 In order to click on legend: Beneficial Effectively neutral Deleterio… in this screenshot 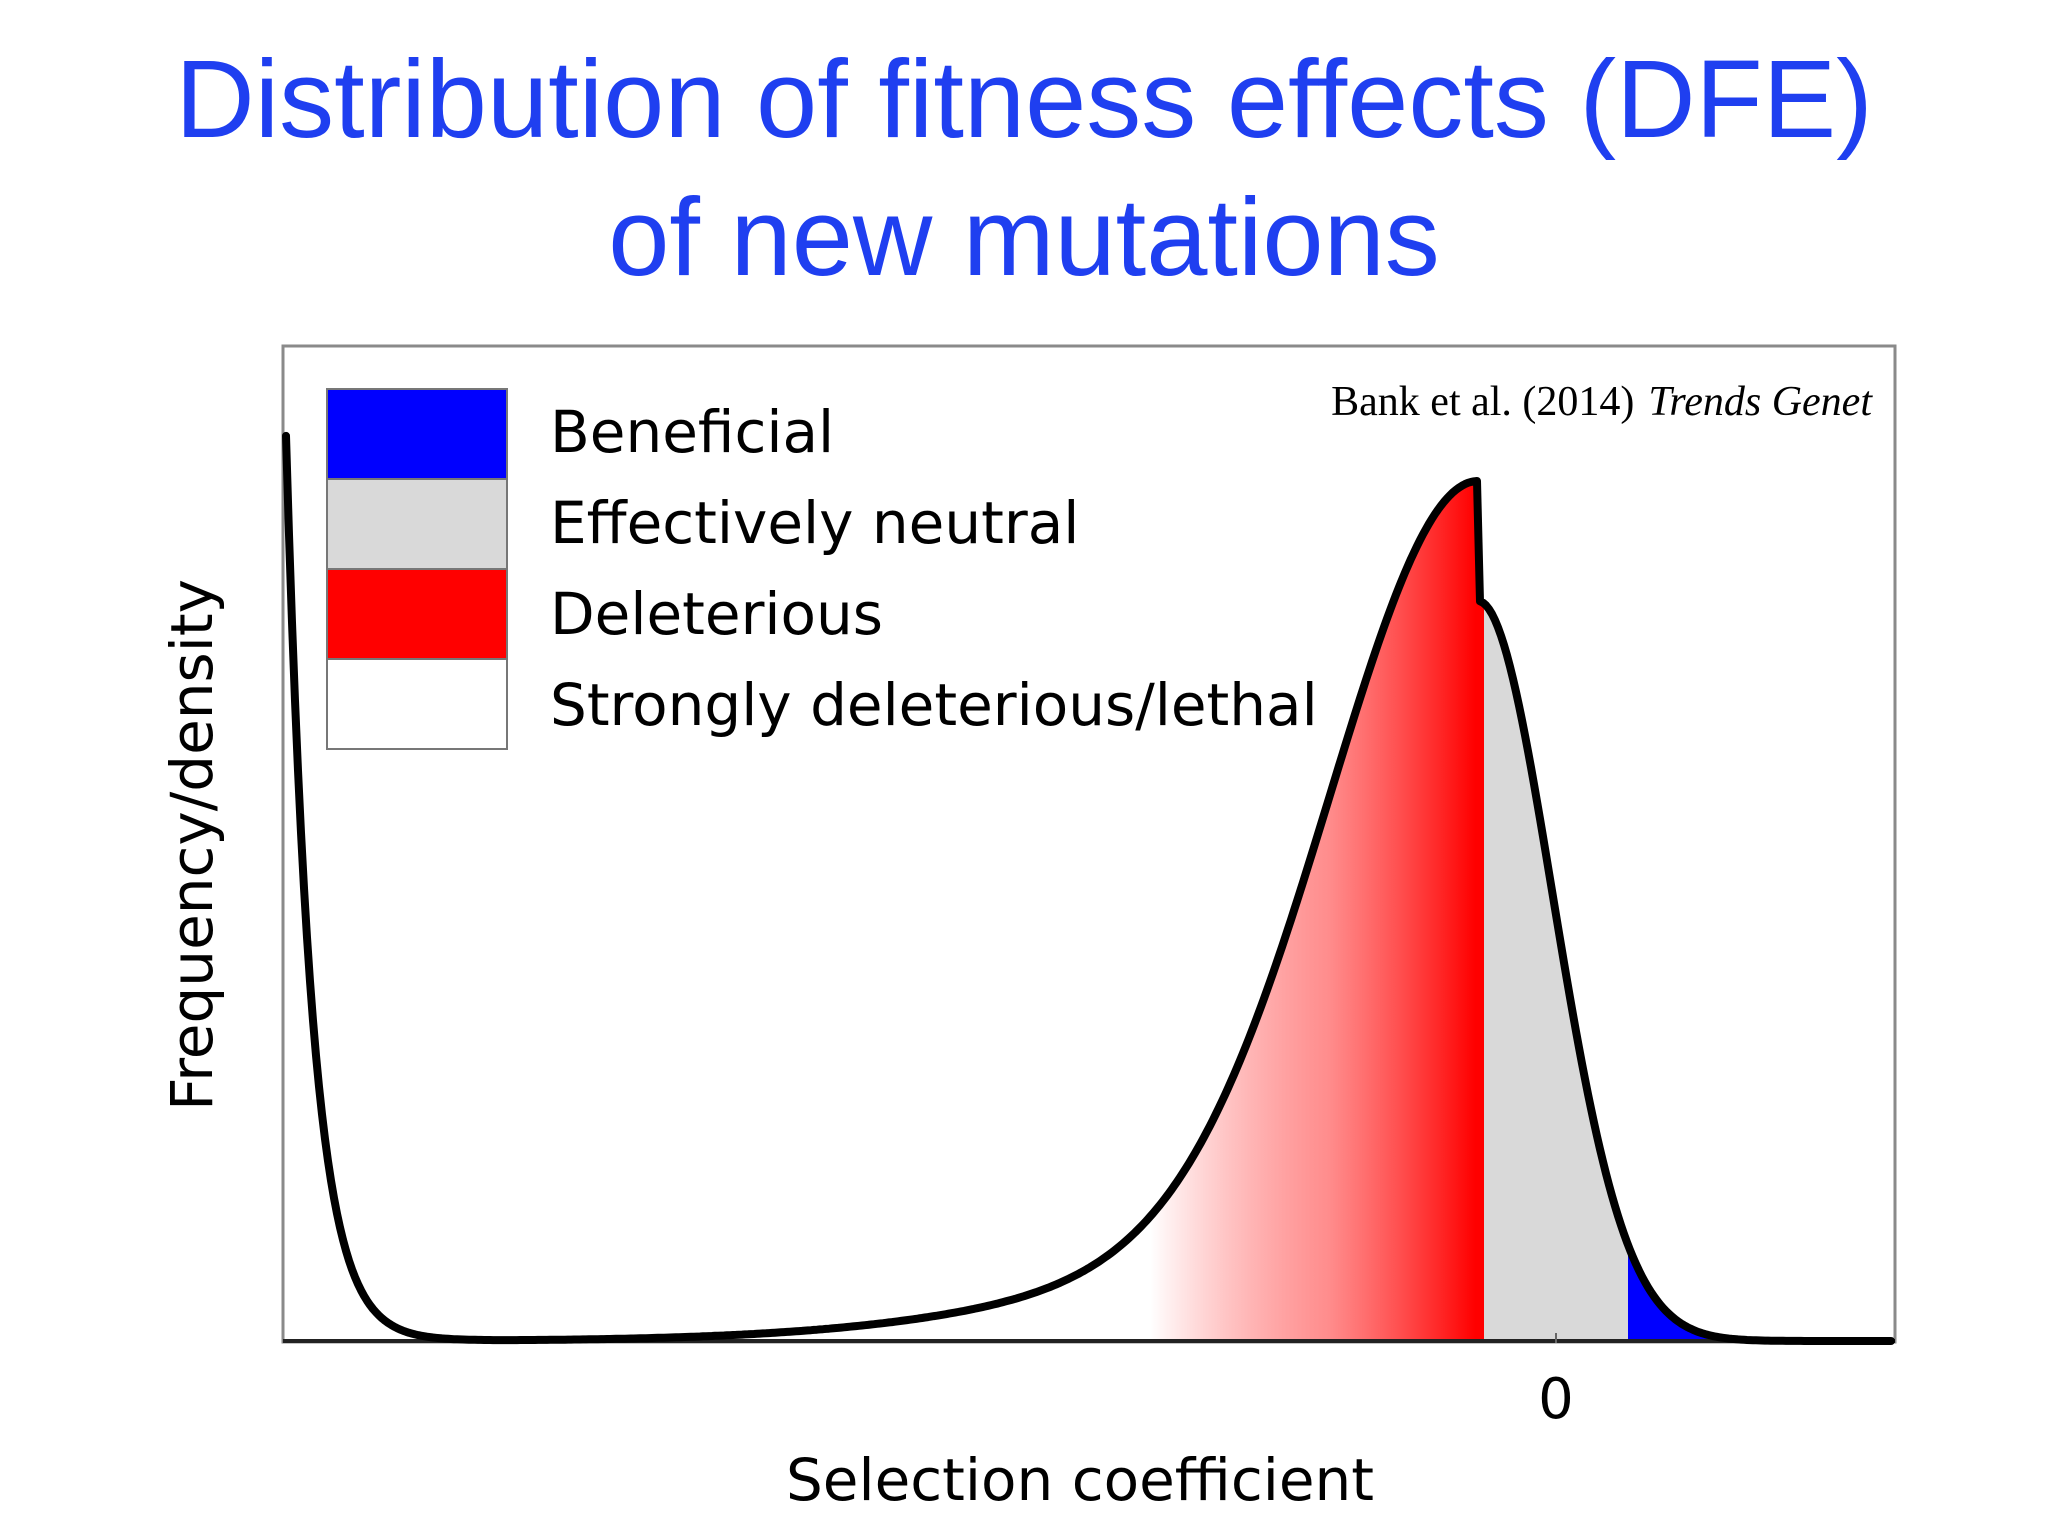, I will do `click(822, 569)`.